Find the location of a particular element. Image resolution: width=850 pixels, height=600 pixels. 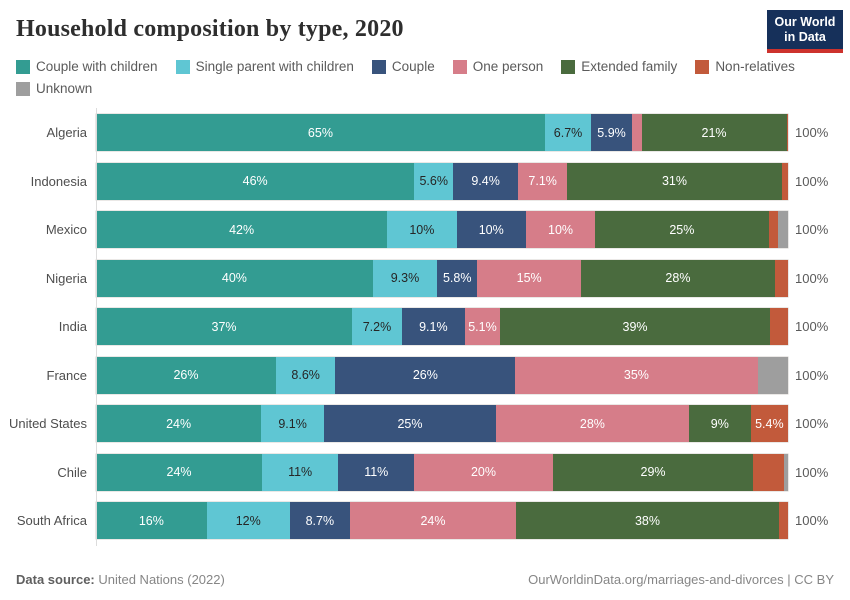

bar-segment: 65% is located at coordinates (320, 132).